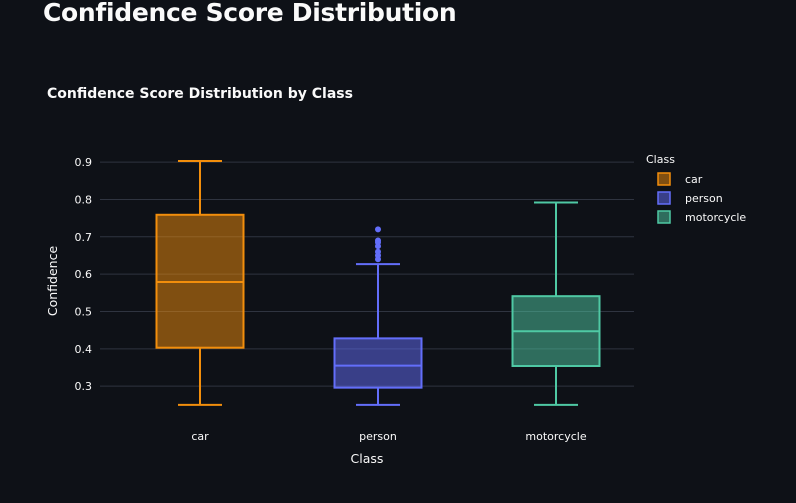 This screenshot has height=503, width=796. I want to click on x-tick-label: motorcycle, so click(555, 436).